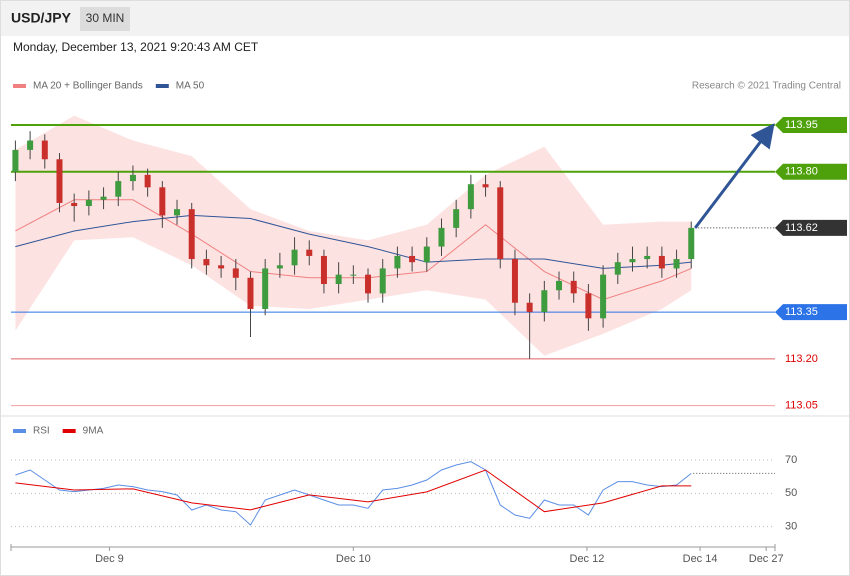  I want to click on level-label: 113.80, so click(801, 172).